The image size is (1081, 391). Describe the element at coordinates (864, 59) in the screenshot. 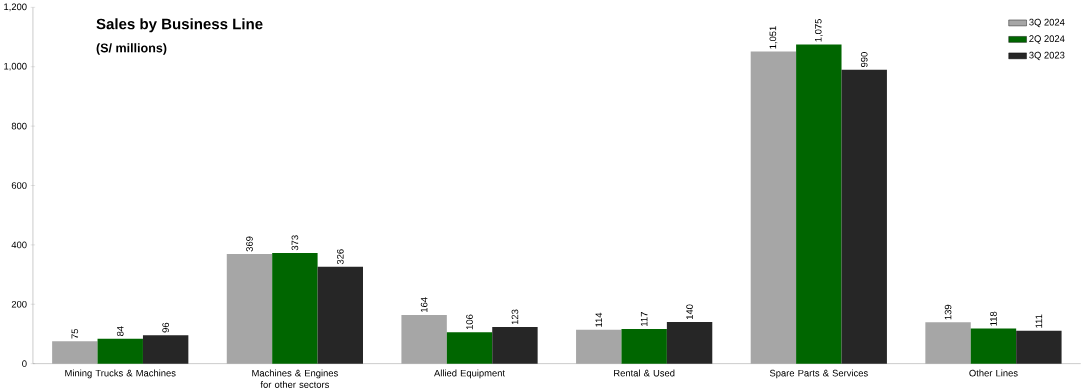

I see `data-label: 990` at that location.